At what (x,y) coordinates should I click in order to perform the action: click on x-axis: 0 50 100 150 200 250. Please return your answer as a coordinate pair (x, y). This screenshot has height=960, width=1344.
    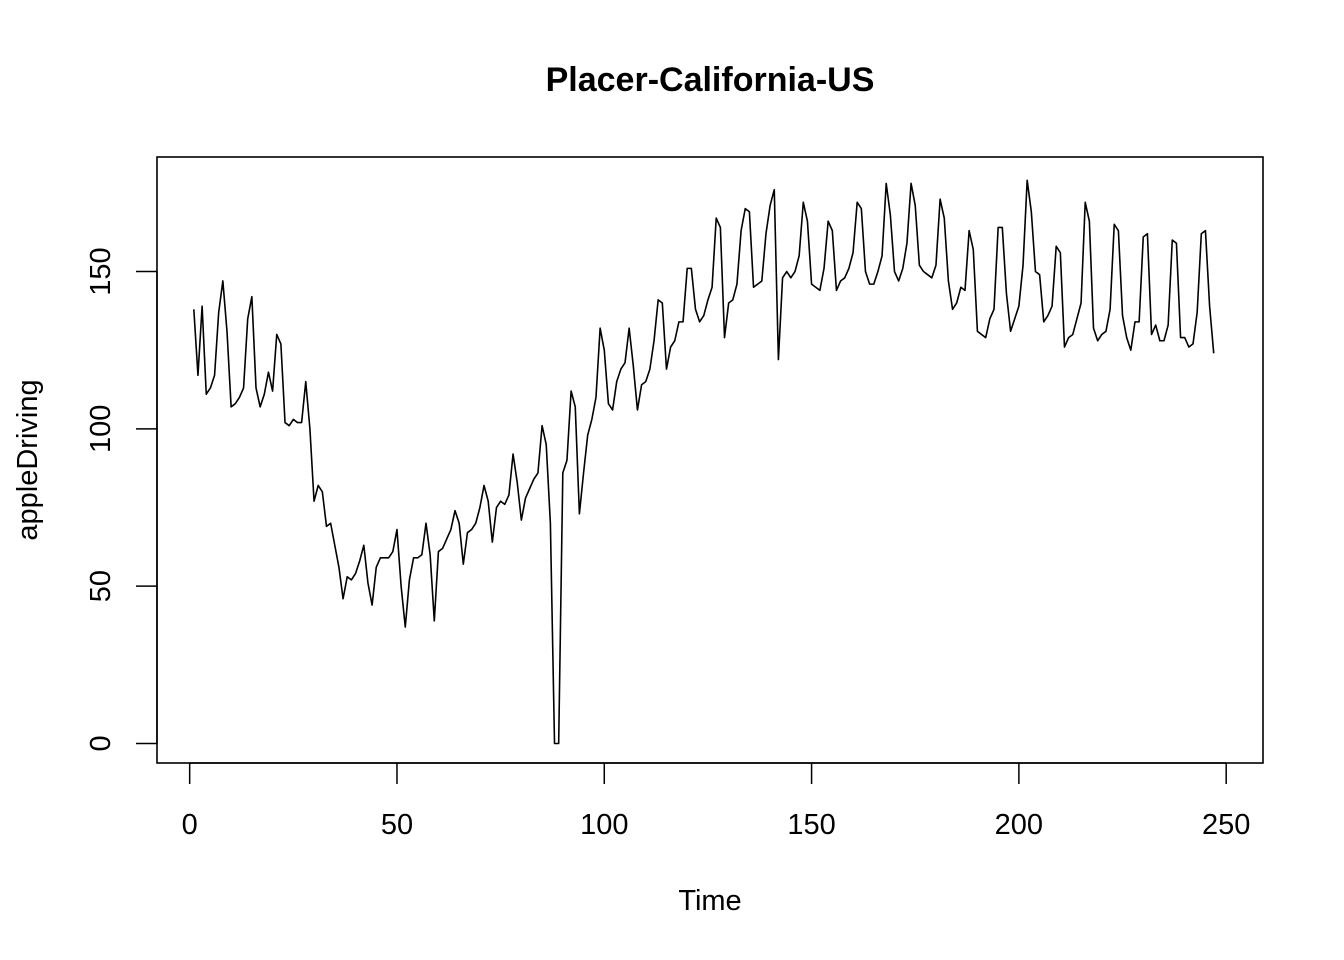
    Looking at the image, I should click on (716, 801).